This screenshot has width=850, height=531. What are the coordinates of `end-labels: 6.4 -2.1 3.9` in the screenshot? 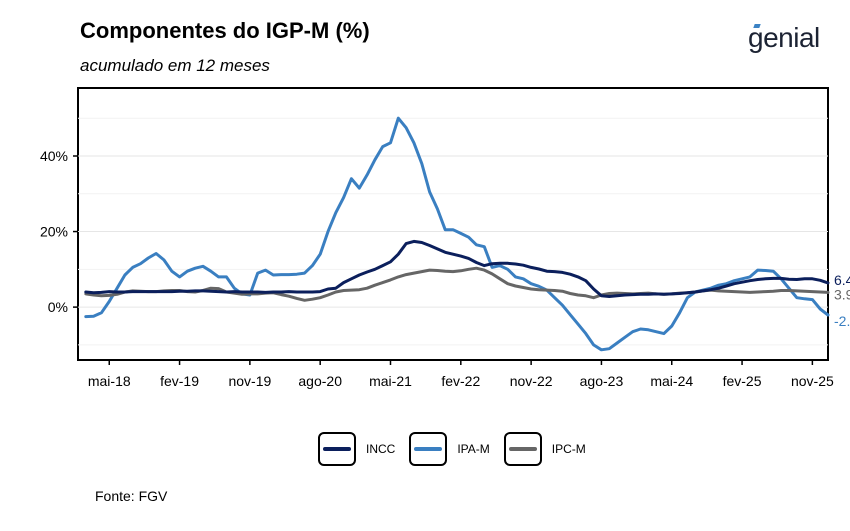 It's located at (842, 300).